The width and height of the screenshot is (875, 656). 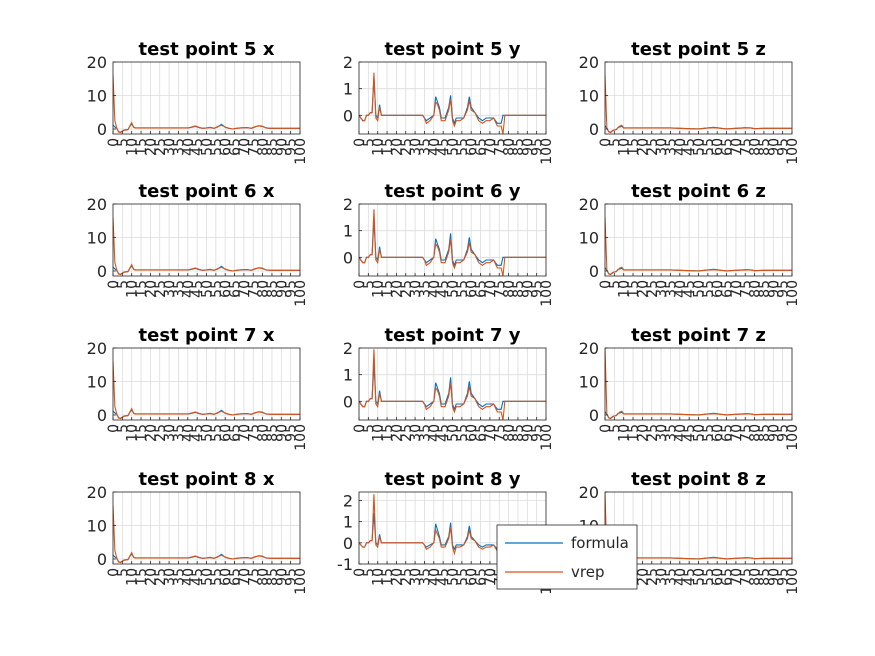 What do you see at coordinates (345, 564) in the screenshot?
I see `y-tick-label: -1` at bounding box center [345, 564].